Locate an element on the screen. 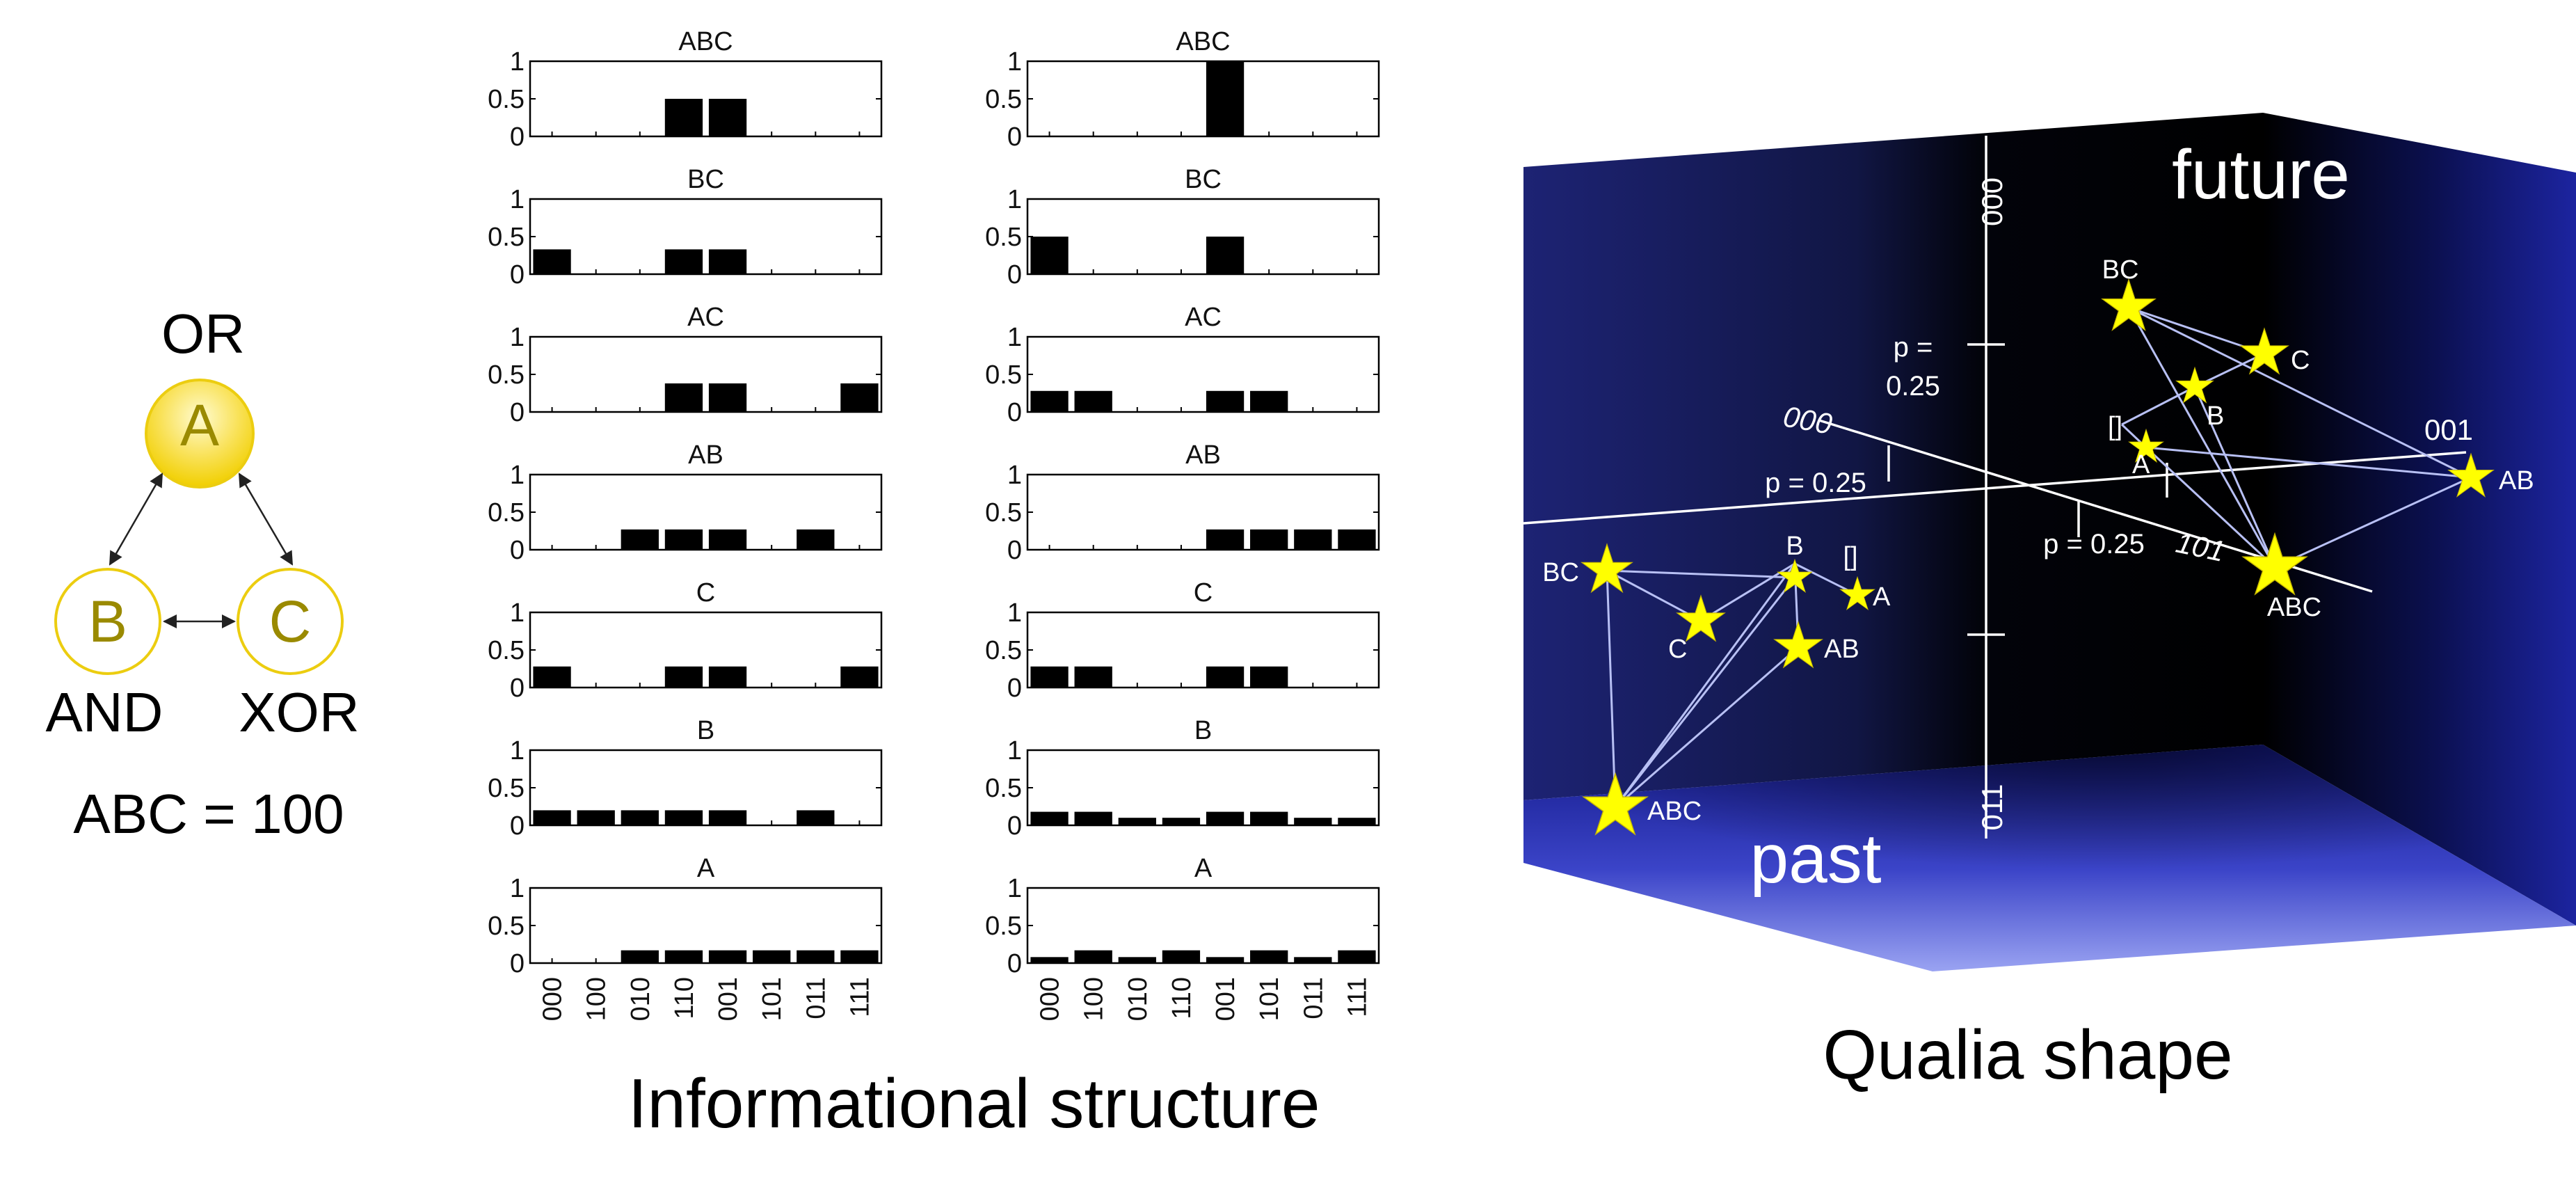 The height and width of the screenshot is (1199, 2576). histogram-title: AB is located at coordinates (705, 455).